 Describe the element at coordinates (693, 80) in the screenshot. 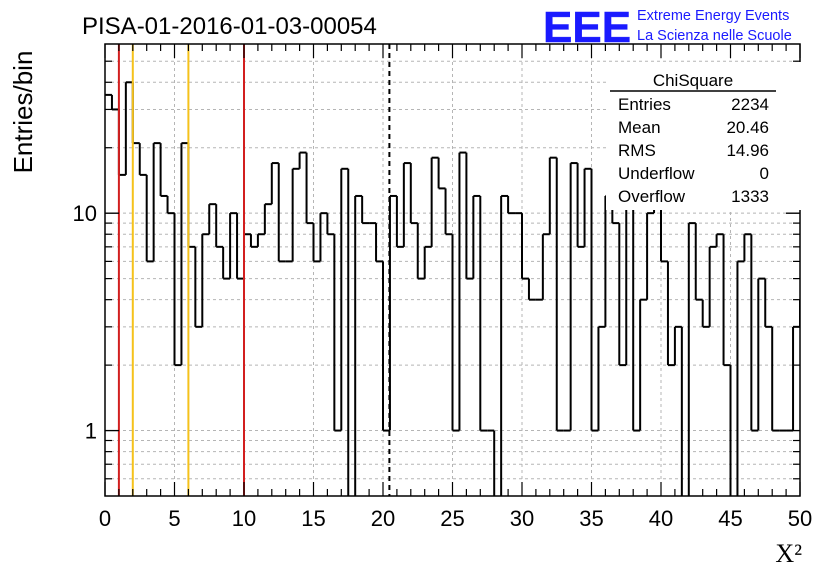

I see `stats-title: ChiSquare` at that location.